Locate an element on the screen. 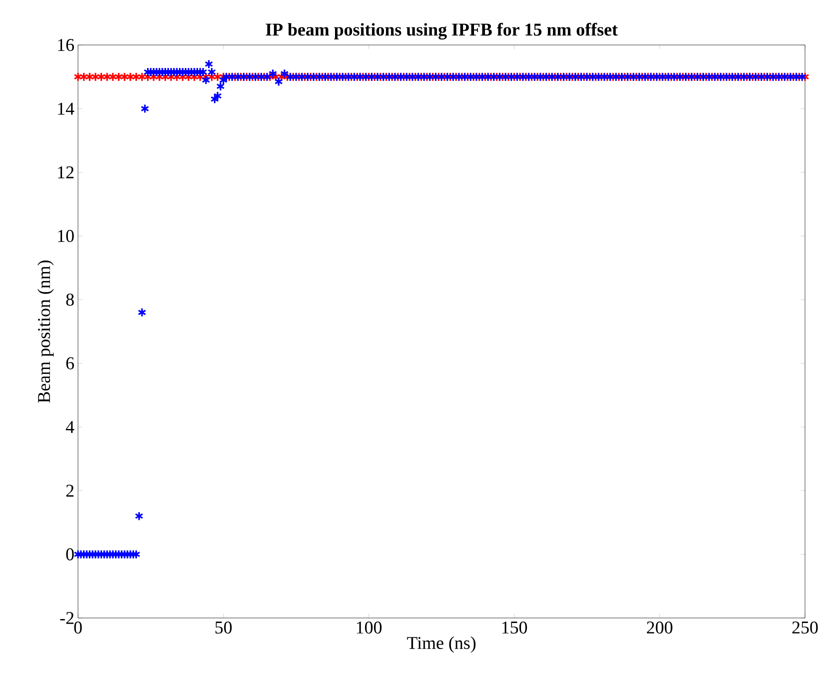  y-tick-label: 0 is located at coordinates (70, 554).